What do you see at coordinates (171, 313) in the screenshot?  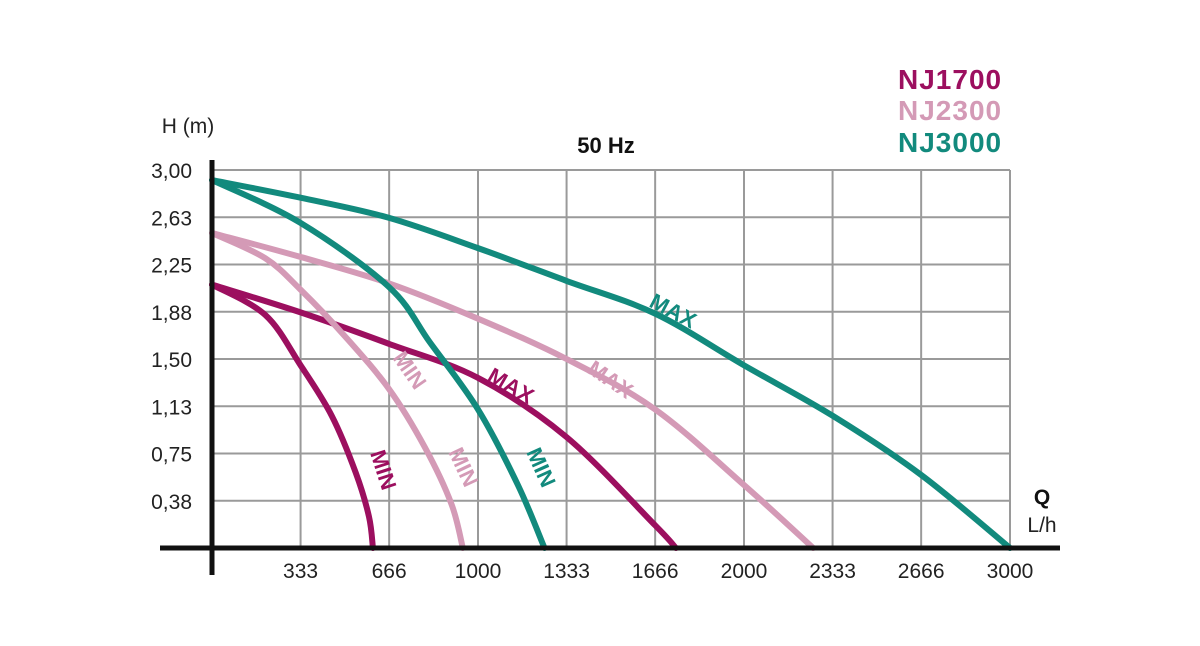 I see `y-tick-label: 1,88` at bounding box center [171, 313].